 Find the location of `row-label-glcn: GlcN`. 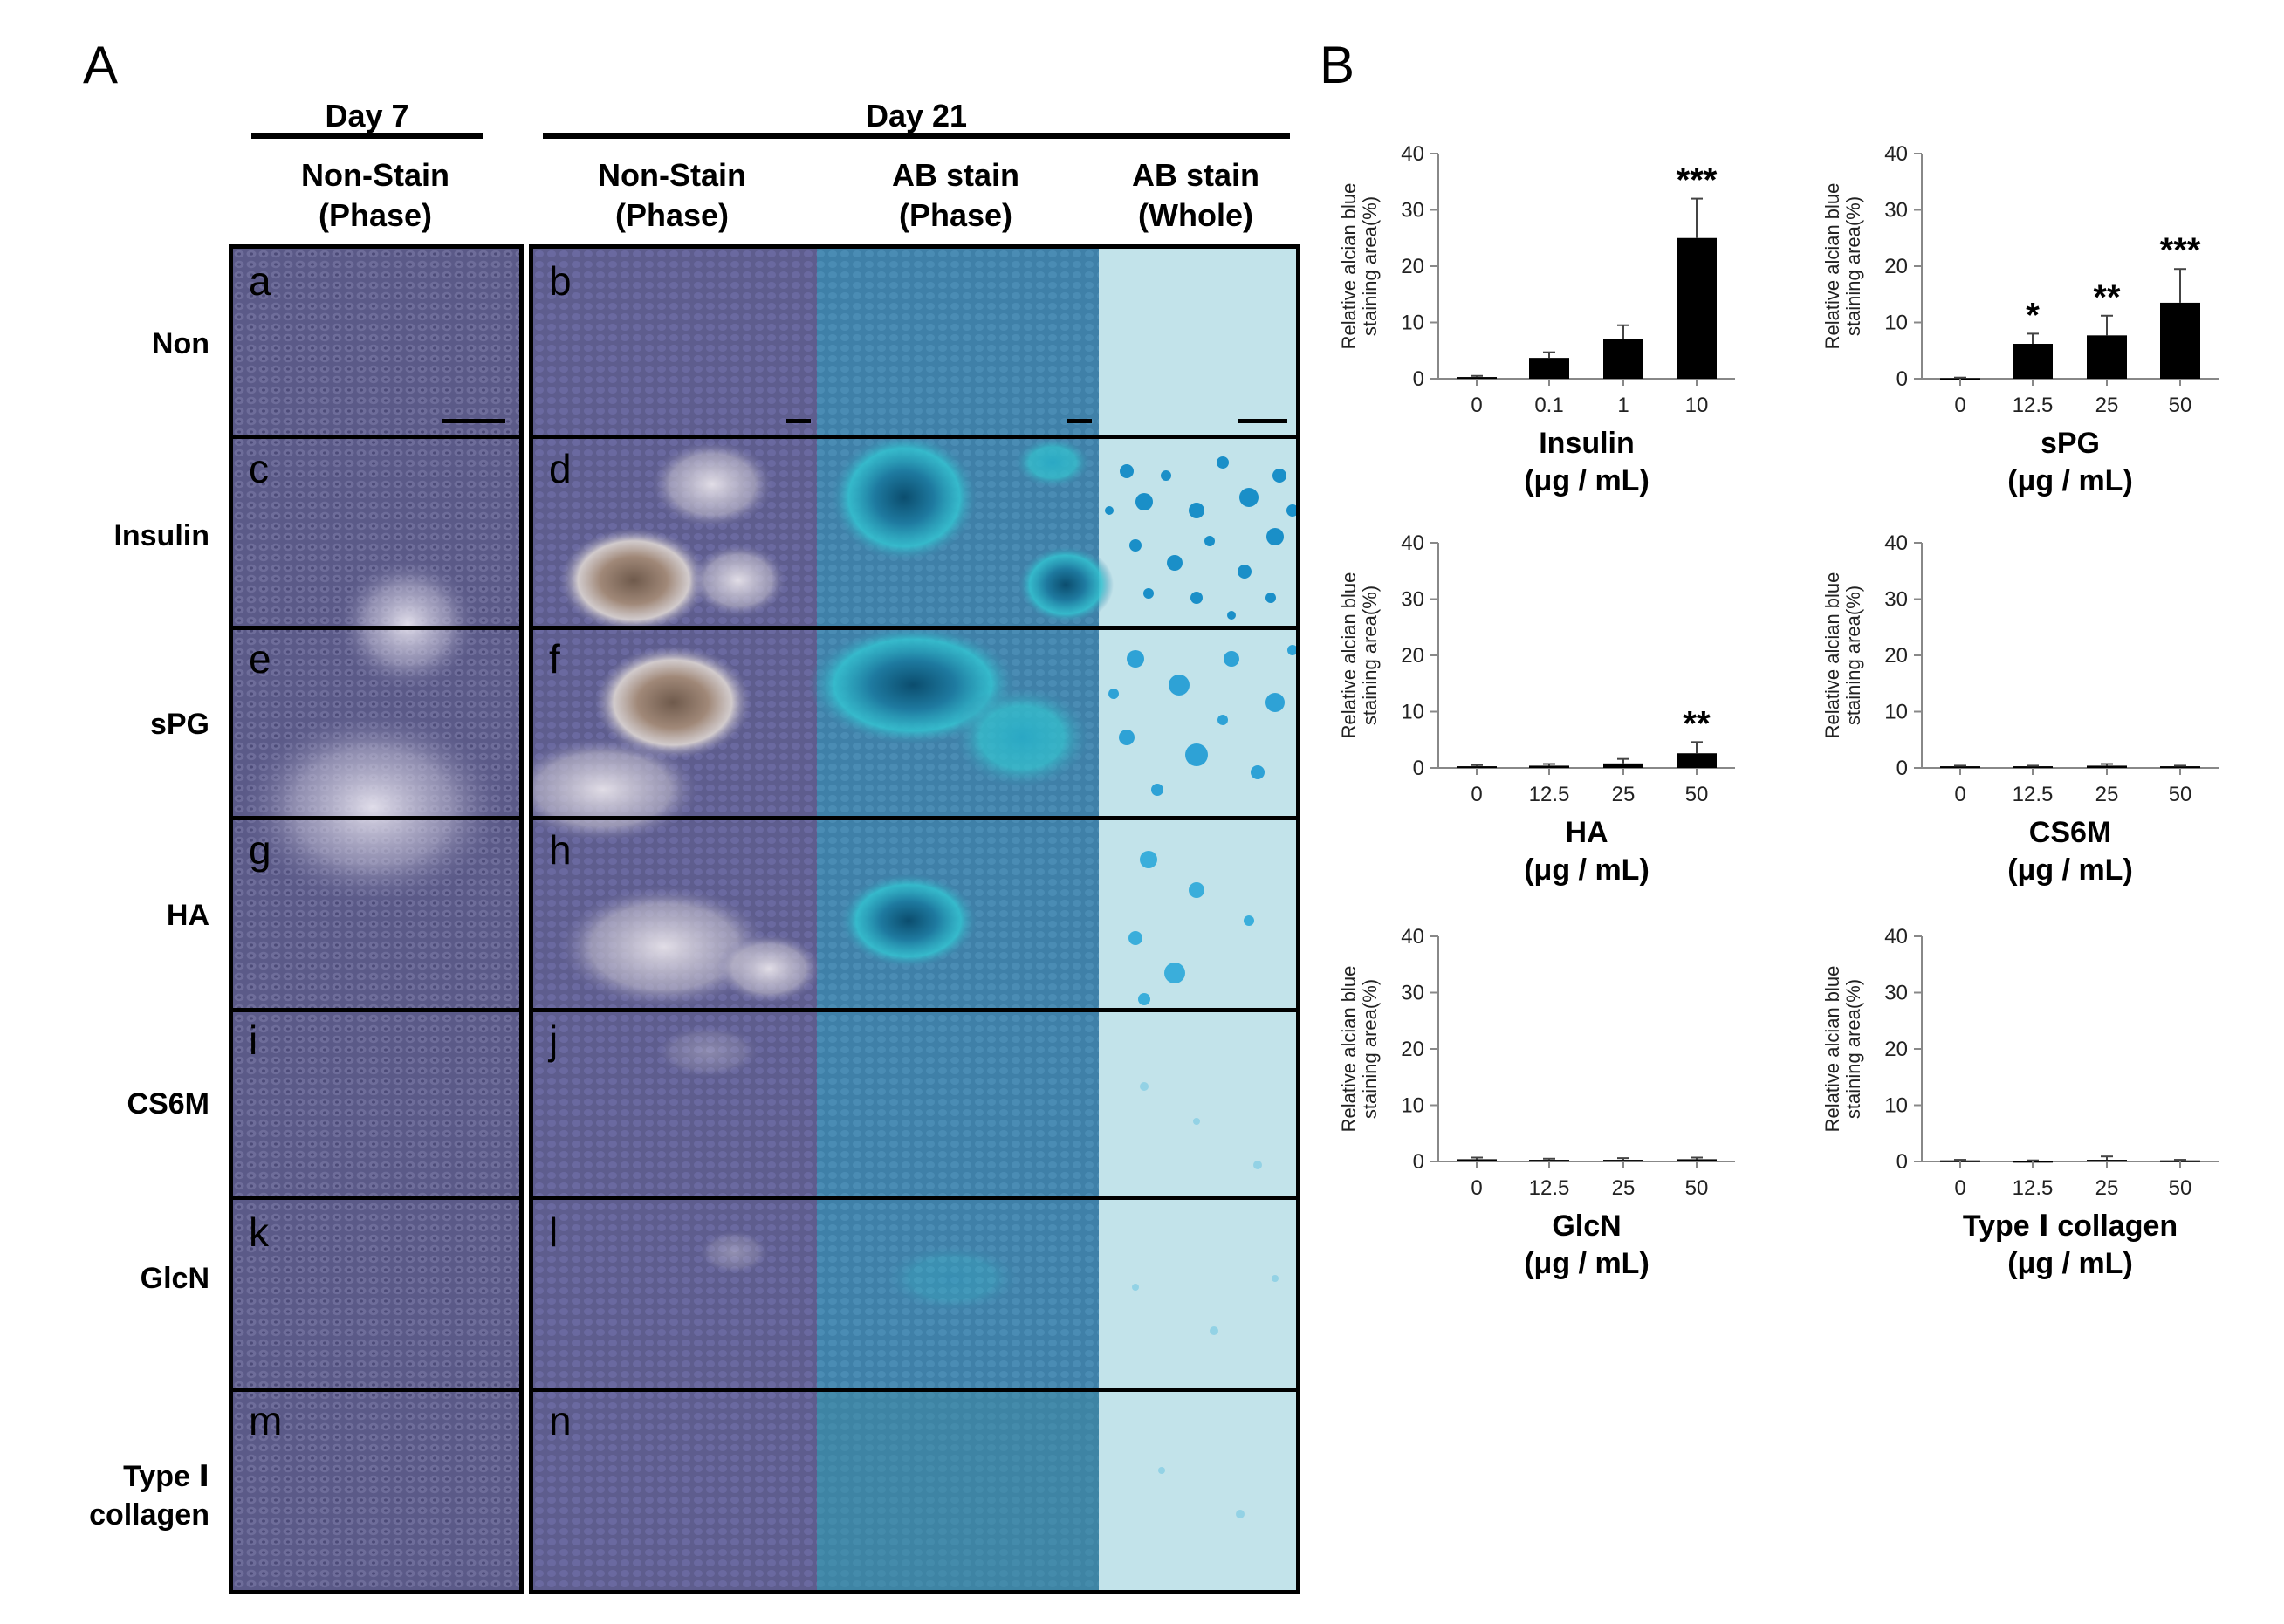

row-label-glcn: GlcN is located at coordinates (174, 1278).